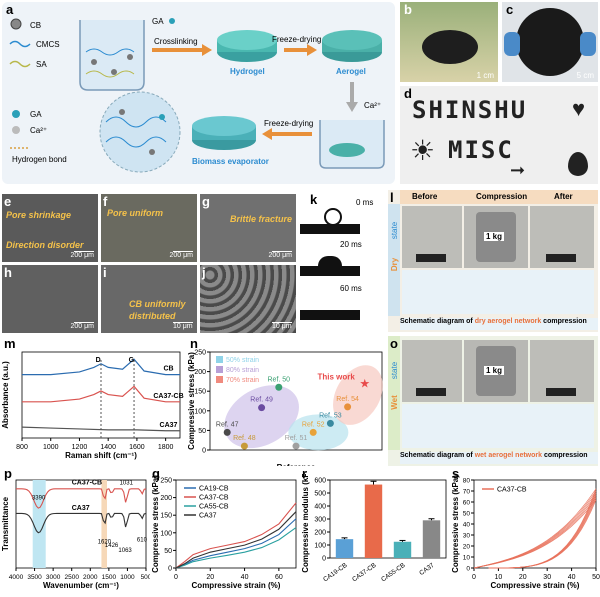 The width and height of the screenshot is (600, 597). I want to click on n-point-label: Ref. 52, so click(313, 424).